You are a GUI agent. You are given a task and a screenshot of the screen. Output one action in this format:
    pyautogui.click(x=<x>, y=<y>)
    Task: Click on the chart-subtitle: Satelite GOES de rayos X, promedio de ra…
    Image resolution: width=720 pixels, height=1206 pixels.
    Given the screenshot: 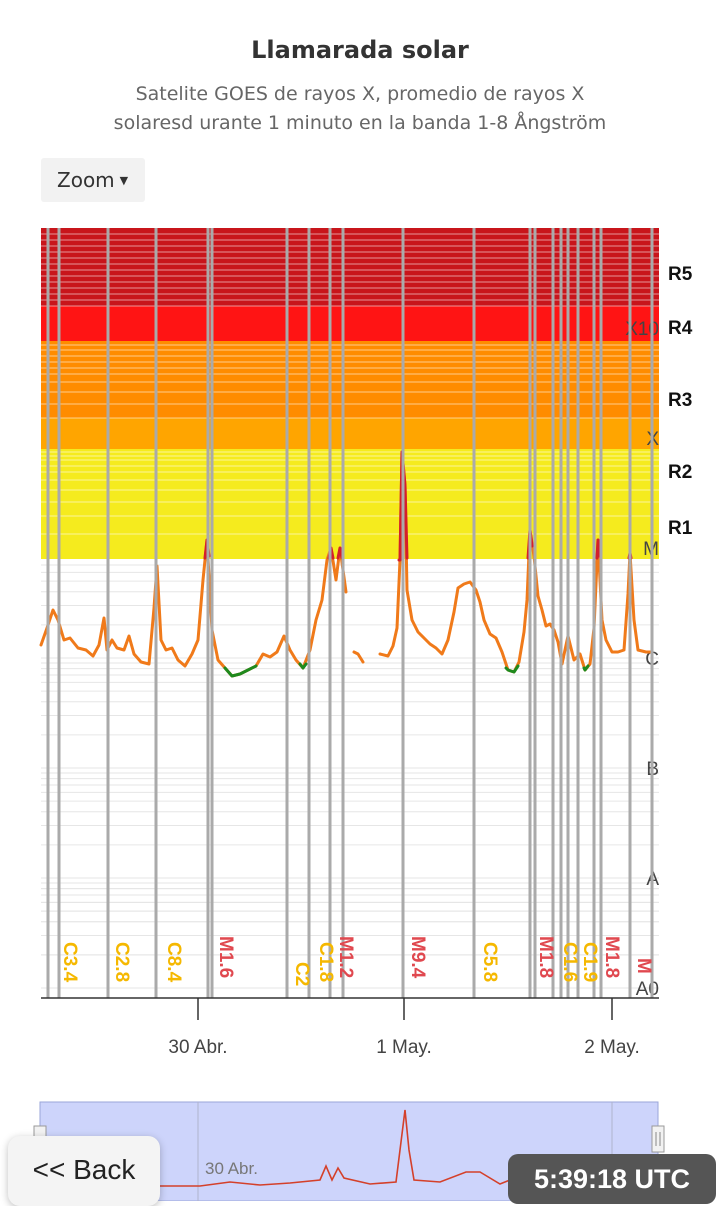 What is the action you would take?
    pyautogui.click(x=360, y=109)
    